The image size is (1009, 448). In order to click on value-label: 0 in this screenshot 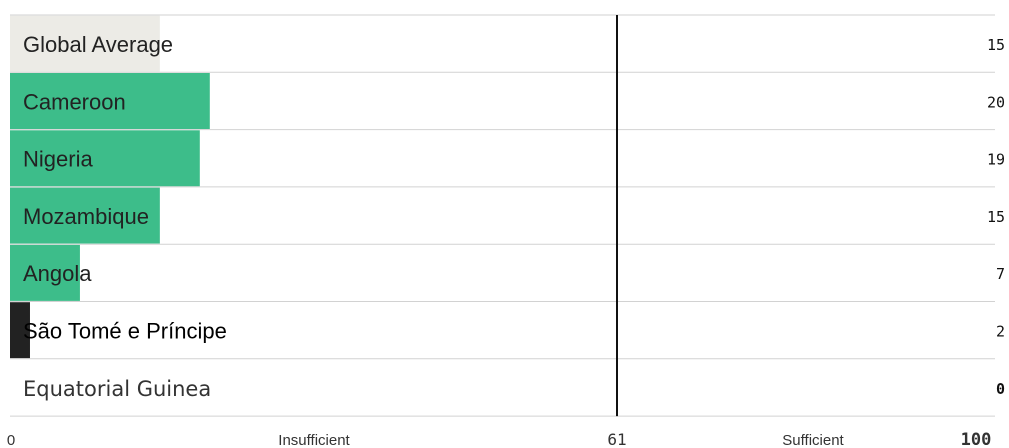, I will do `click(1000, 389)`.